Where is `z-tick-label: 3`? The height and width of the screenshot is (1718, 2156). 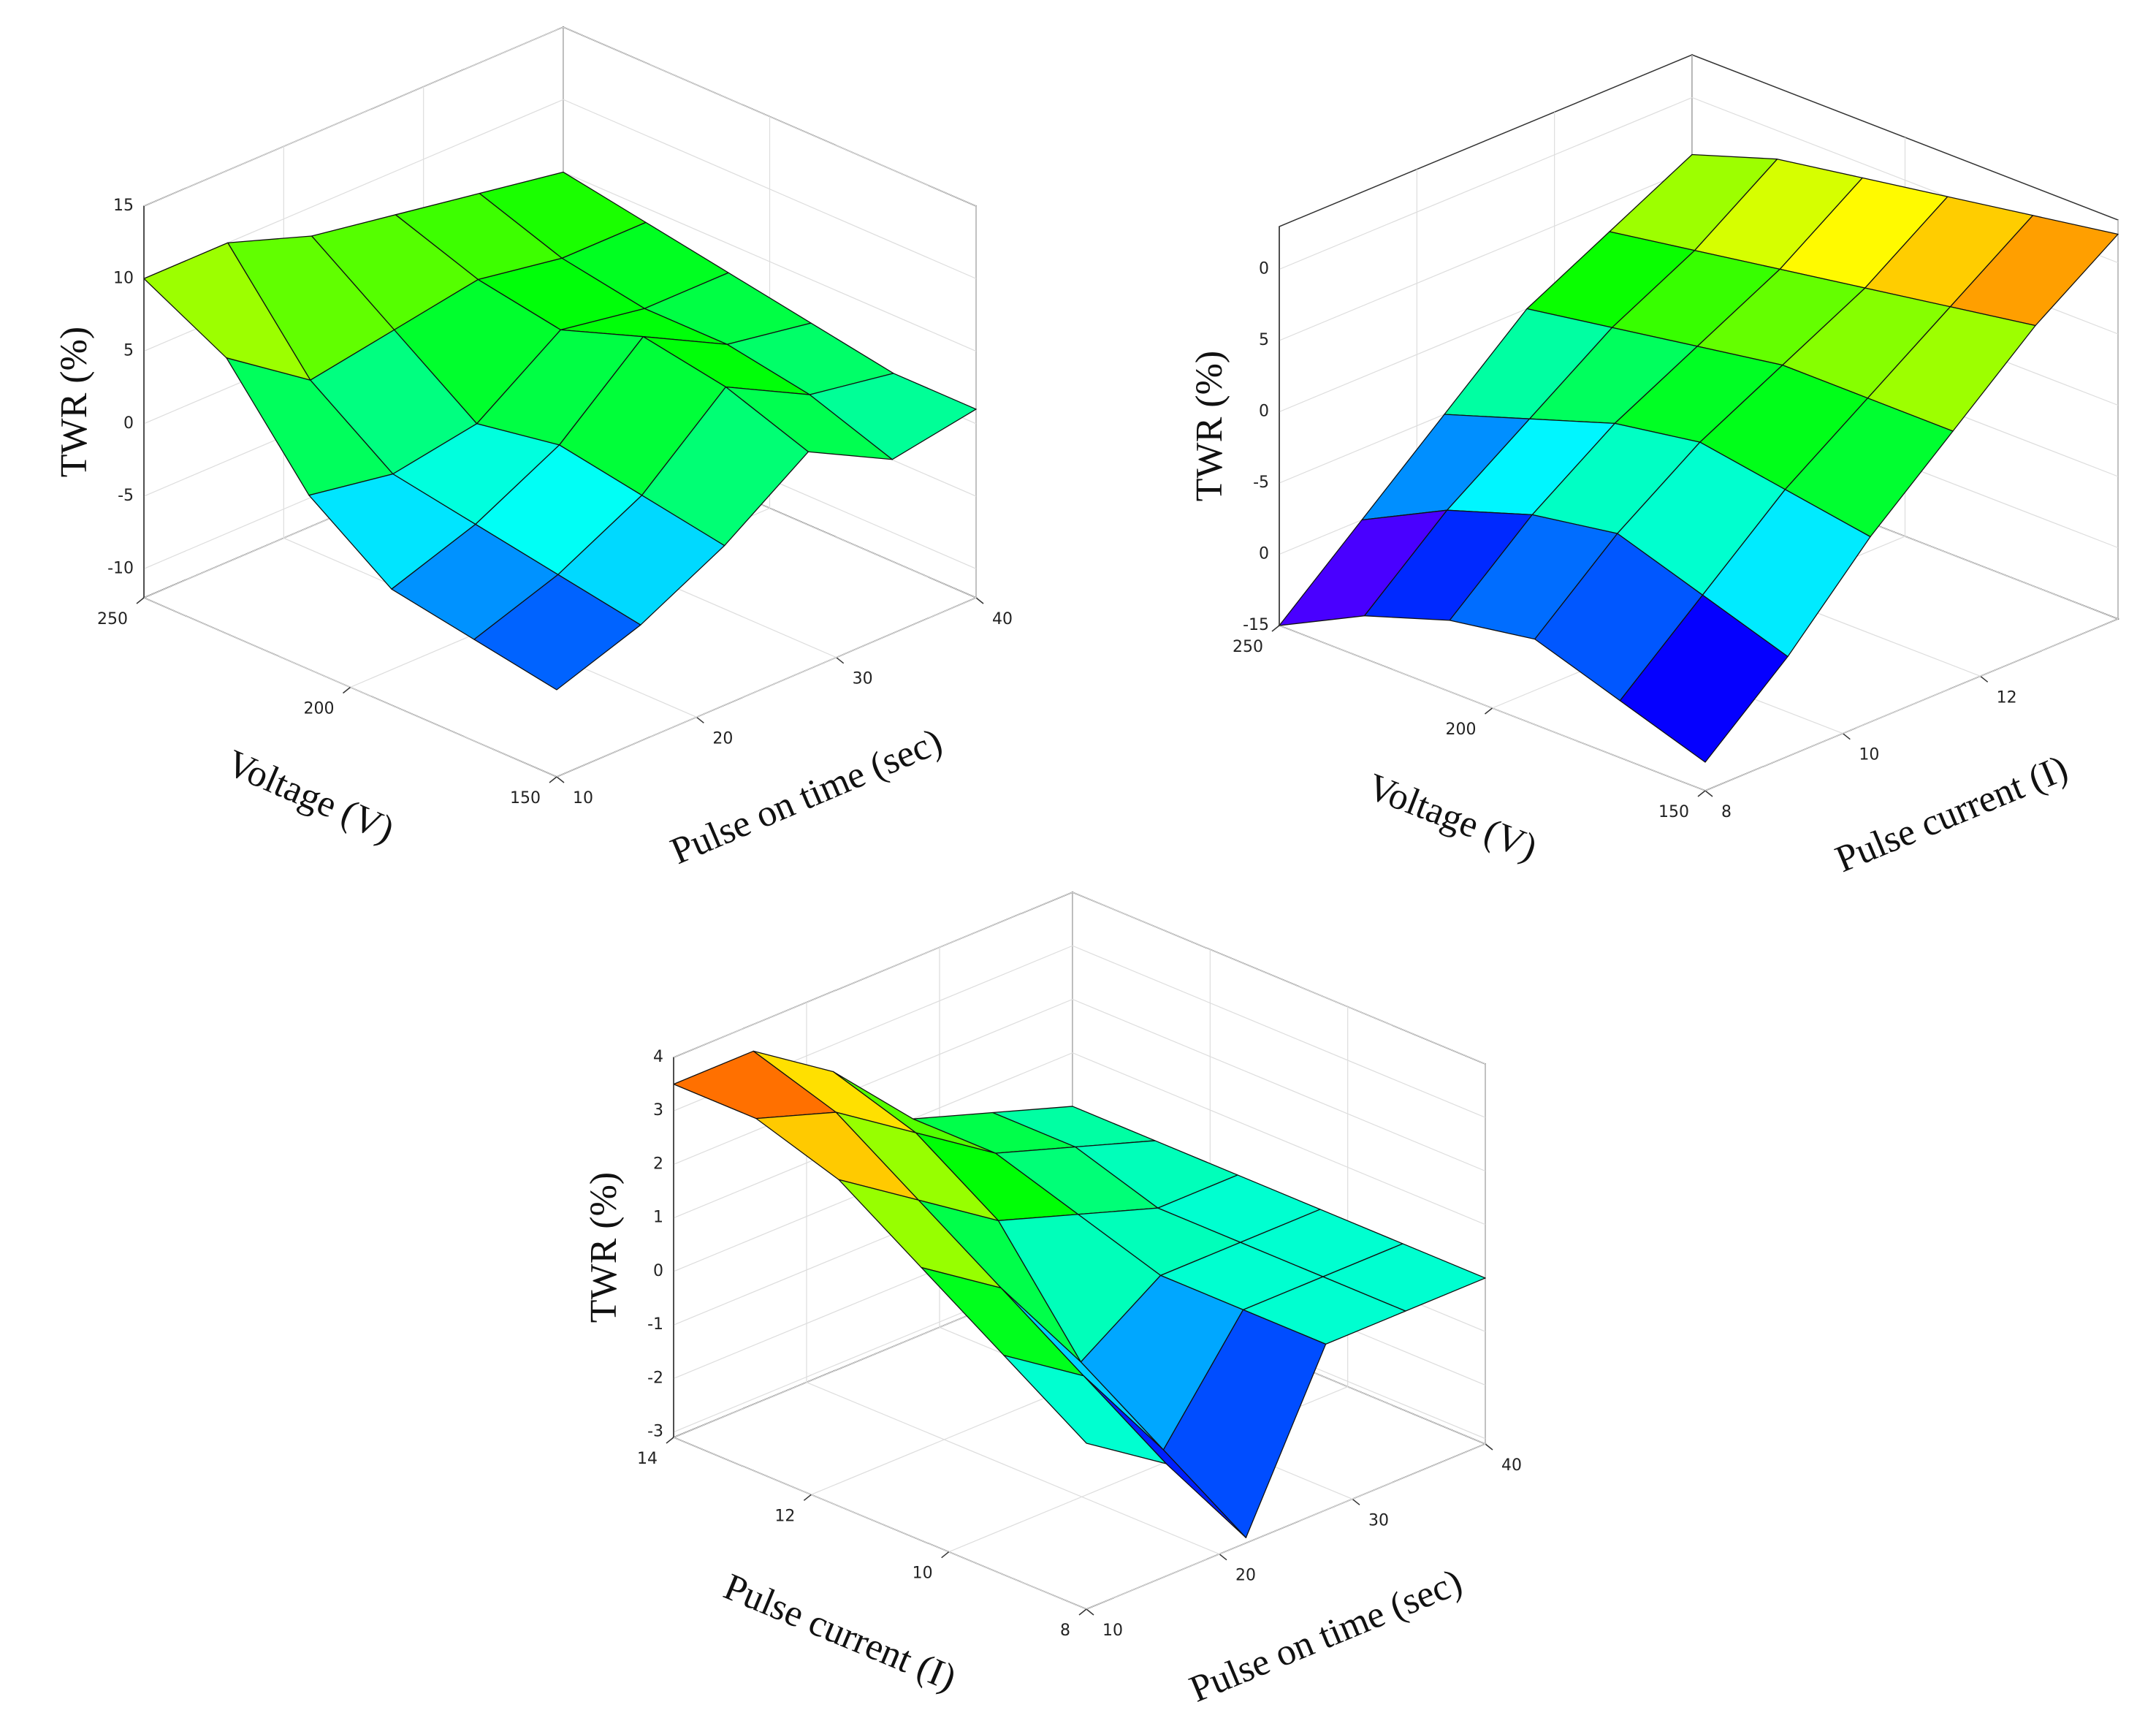
z-tick-label: 3 is located at coordinates (658, 1110).